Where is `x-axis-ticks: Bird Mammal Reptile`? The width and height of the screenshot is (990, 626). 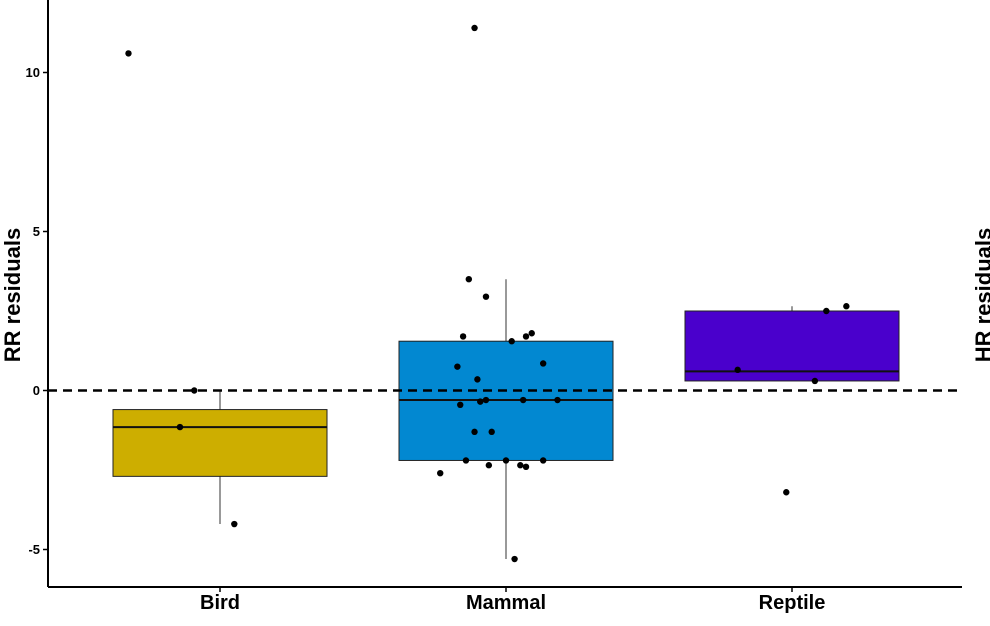
x-axis-ticks: Bird Mammal Reptile is located at coordinates (512, 600).